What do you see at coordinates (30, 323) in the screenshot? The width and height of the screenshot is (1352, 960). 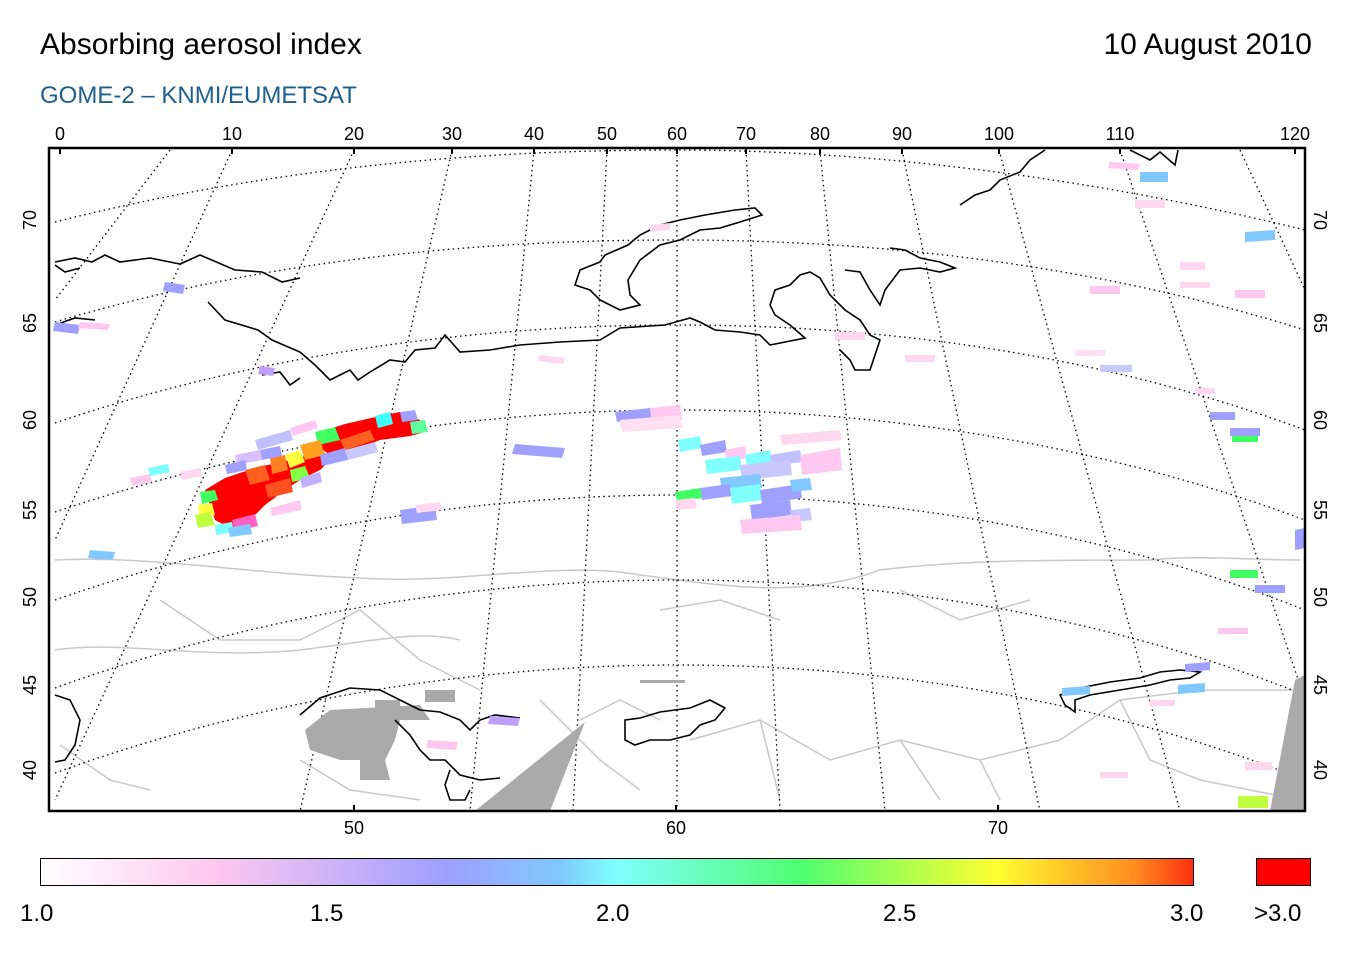 I see `lat-label-left: 65` at bounding box center [30, 323].